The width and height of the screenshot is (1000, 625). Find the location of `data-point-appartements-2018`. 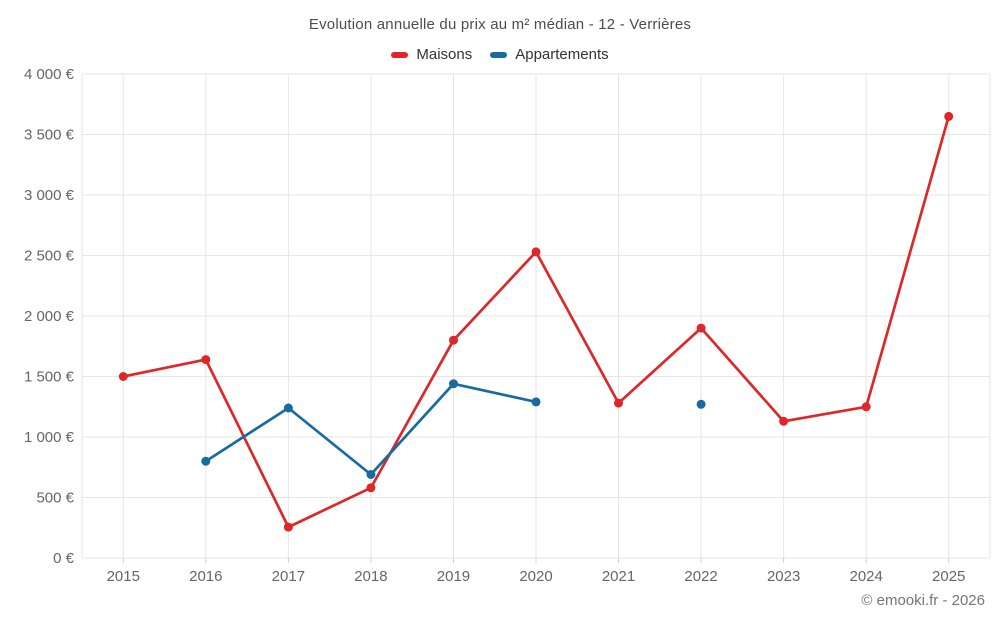

data-point-appartements-2018 is located at coordinates (371, 474).